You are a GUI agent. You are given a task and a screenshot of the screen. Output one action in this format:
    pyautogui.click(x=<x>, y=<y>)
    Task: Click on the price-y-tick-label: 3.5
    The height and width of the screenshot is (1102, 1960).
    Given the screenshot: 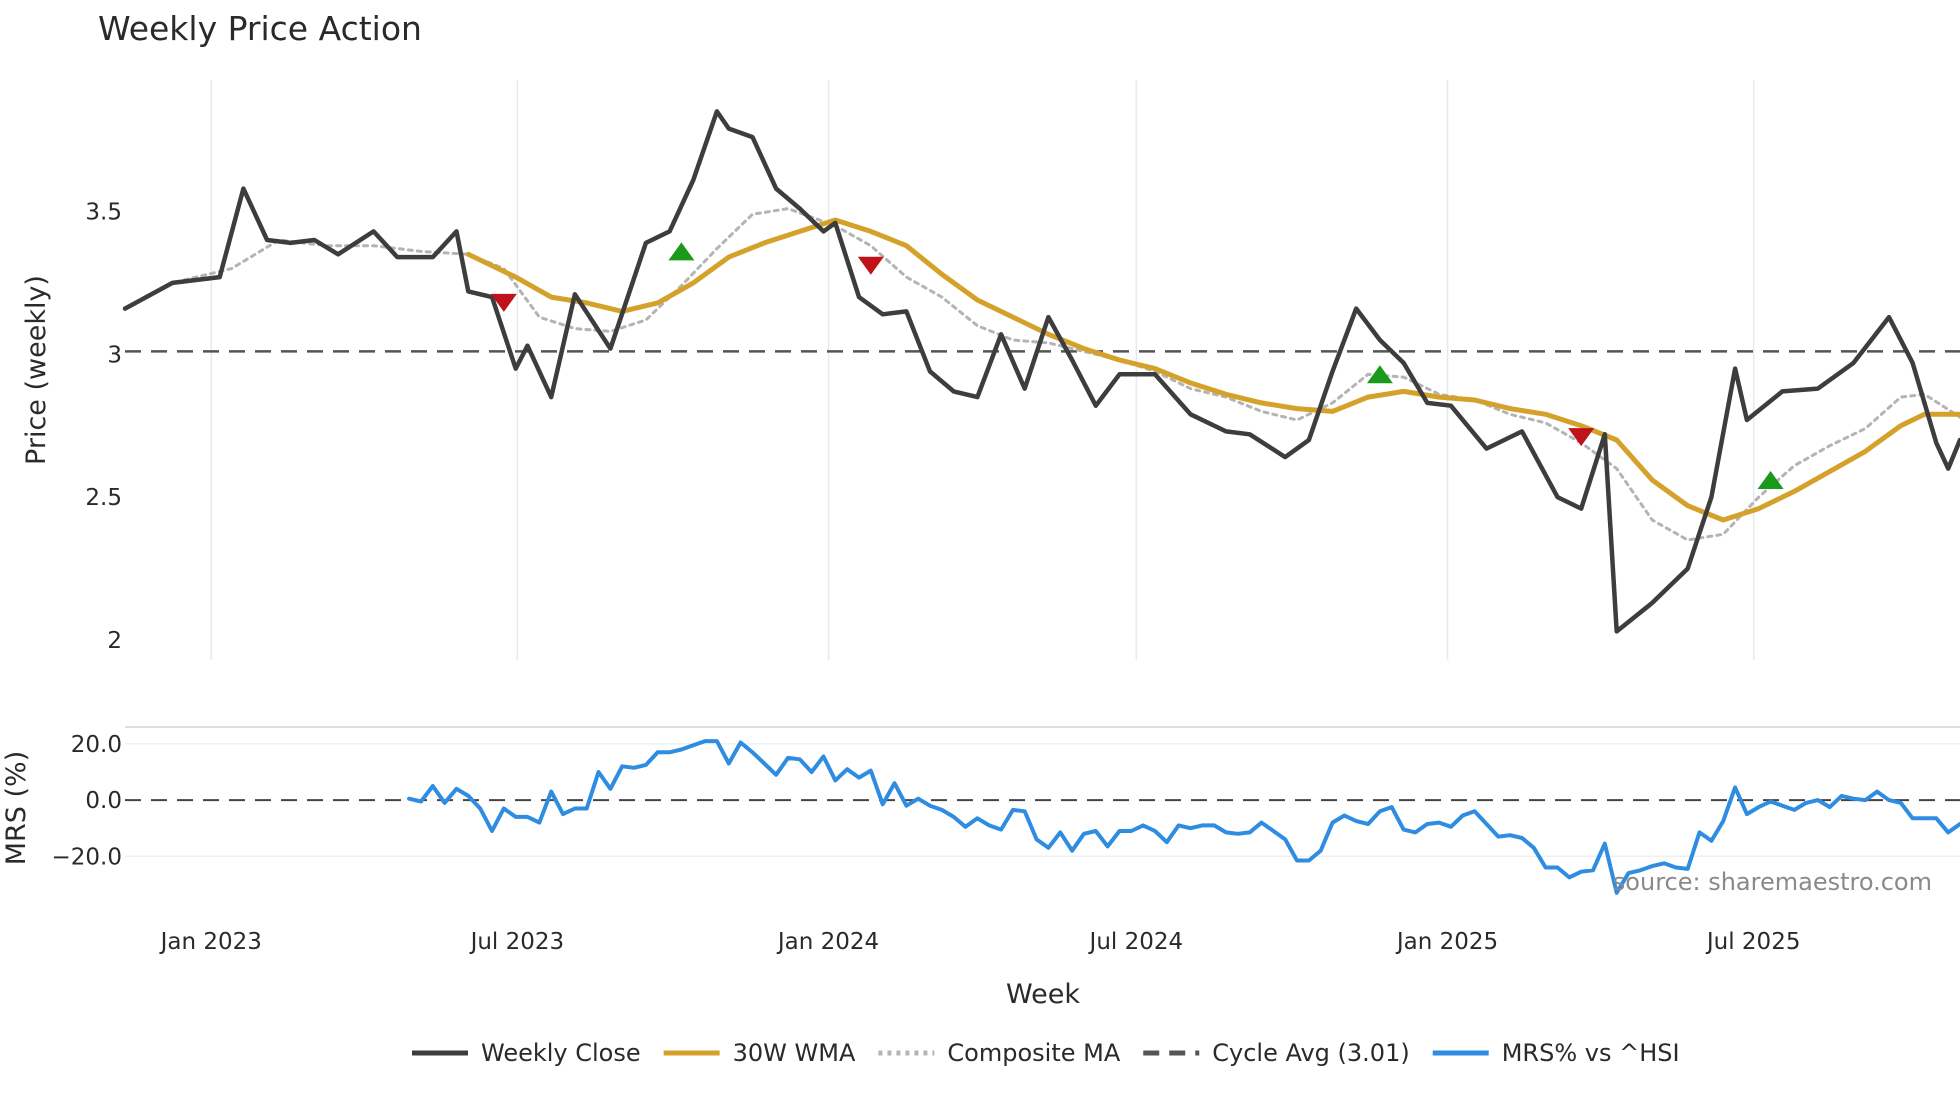 What is the action you would take?
    pyautogui.click(x=103, y=212)
    